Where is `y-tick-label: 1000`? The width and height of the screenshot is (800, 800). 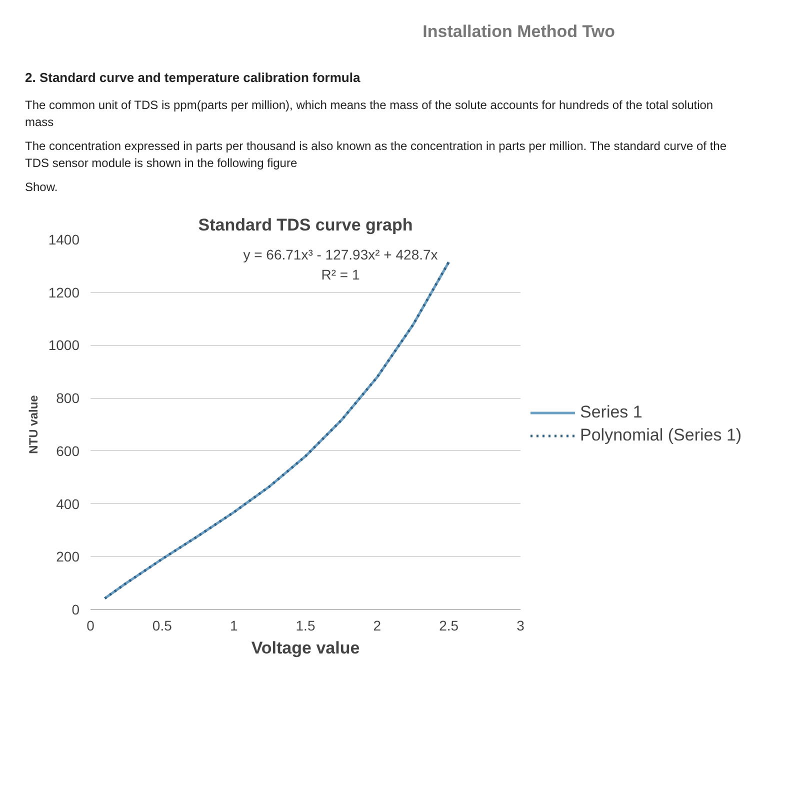
y-tick-label: 1000 is located at coordinates (64, 344).